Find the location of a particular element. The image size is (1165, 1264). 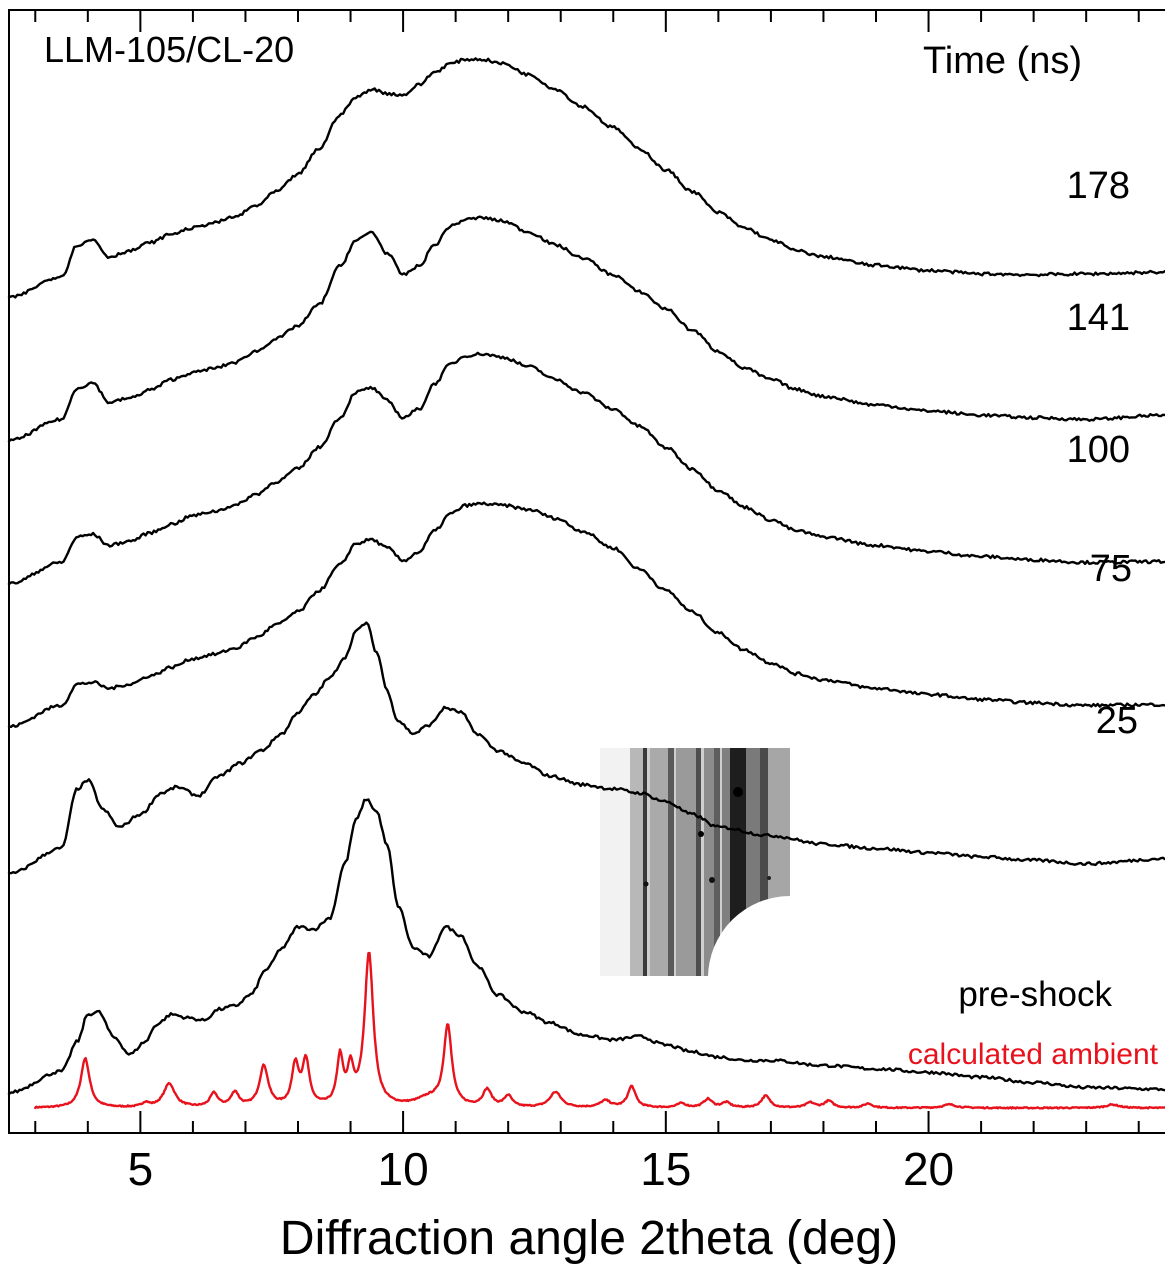

label-141: 141 is located at coordinates (1098, 318).